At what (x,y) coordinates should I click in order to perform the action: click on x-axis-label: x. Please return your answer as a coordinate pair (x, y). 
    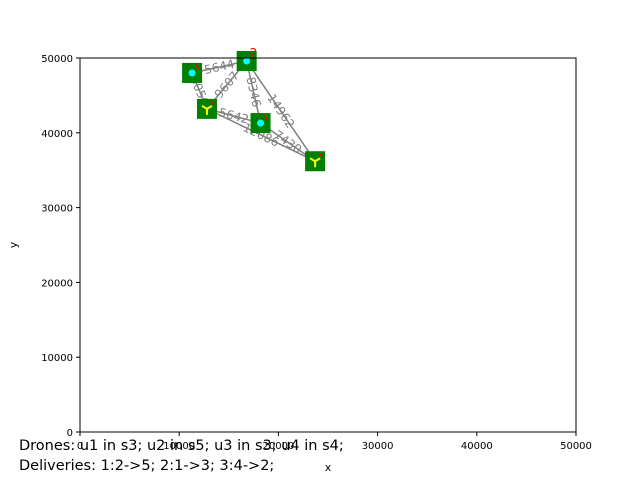
    Looking at the image, I should click on (328, 467).